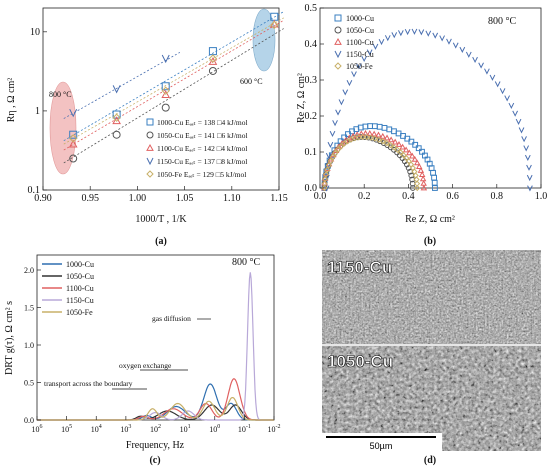  What do you see at coordinates (274, 429) in the screenshot?
I see `x-tick-label: 10⁻²` at bounding box center [274, 429].